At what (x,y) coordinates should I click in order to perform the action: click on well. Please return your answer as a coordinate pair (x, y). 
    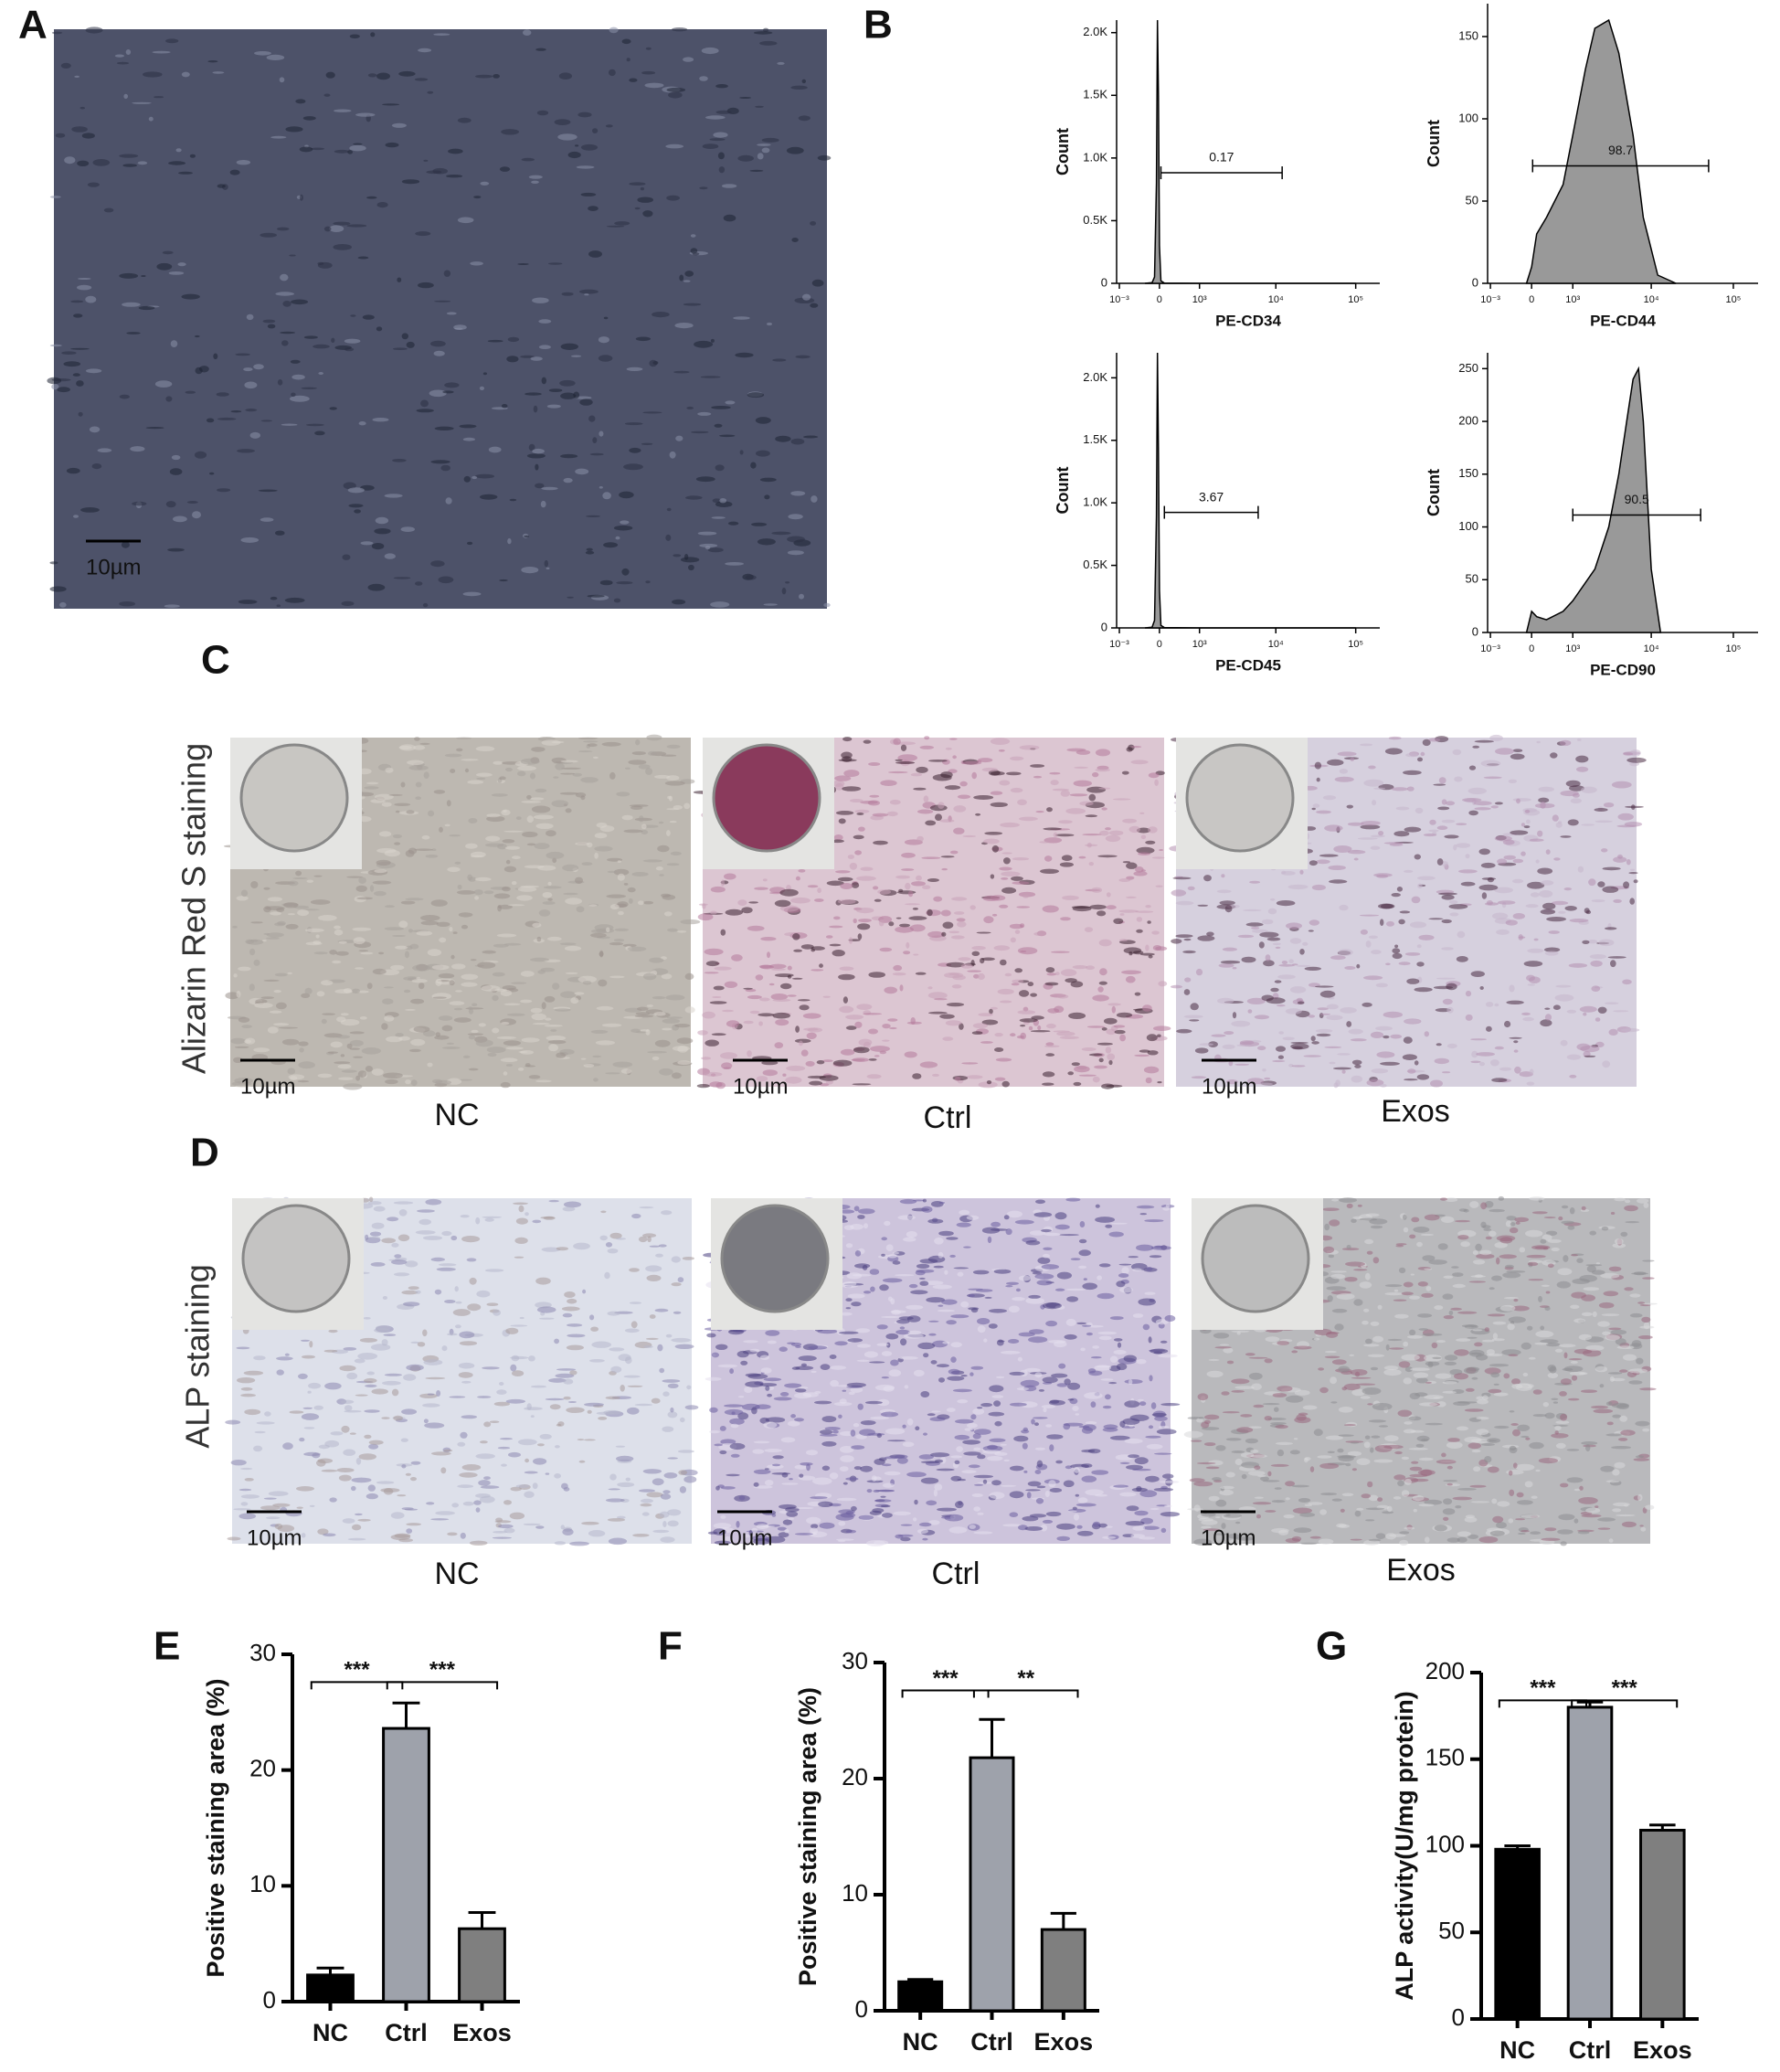
    Looking at the image, I should click on (766, 798).